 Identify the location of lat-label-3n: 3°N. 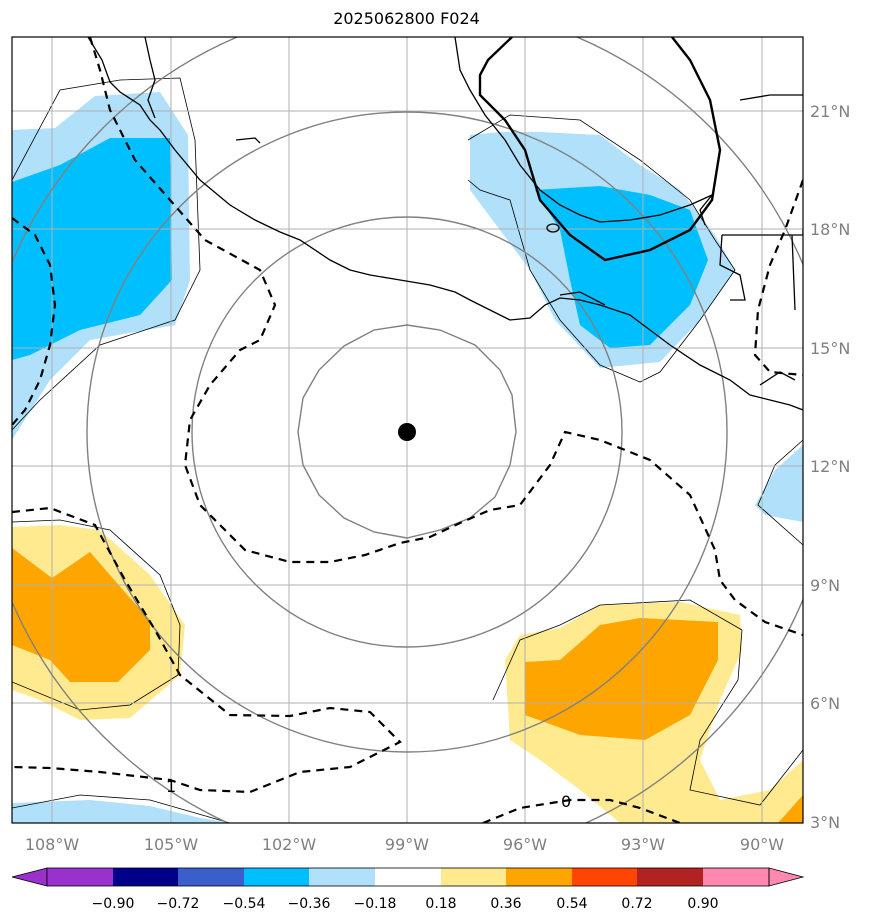
(825, 822).